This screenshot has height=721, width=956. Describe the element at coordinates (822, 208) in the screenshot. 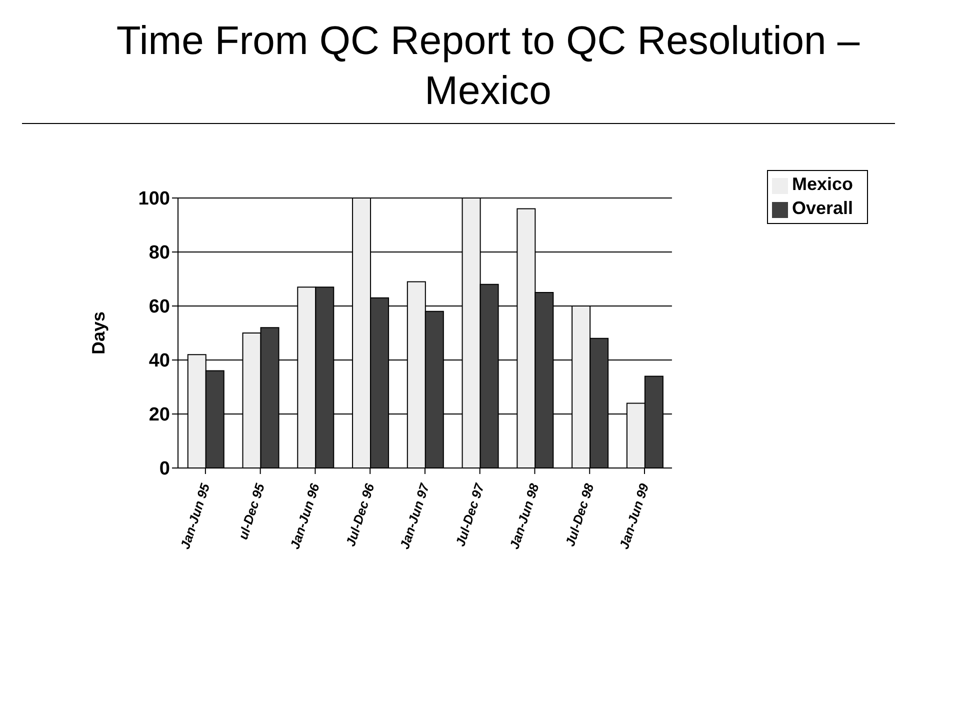

I see `legend-label: Overall` at that location.